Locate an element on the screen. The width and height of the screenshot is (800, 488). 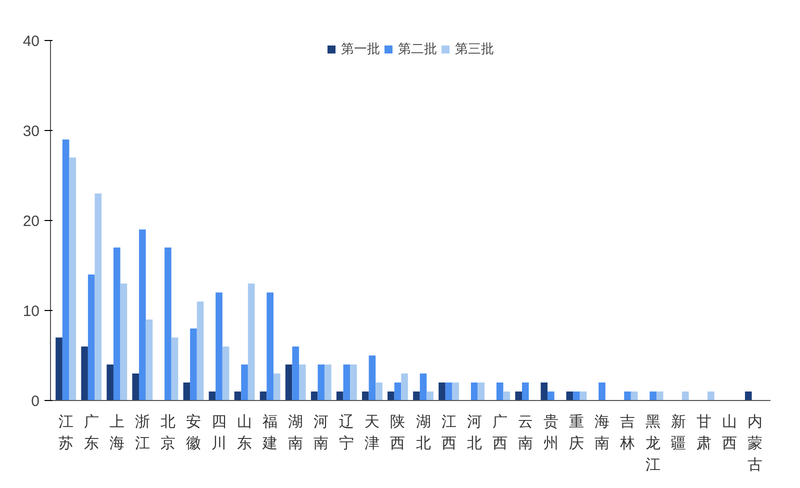
y-tick-label: 20 is located at coordinates (31, 221).